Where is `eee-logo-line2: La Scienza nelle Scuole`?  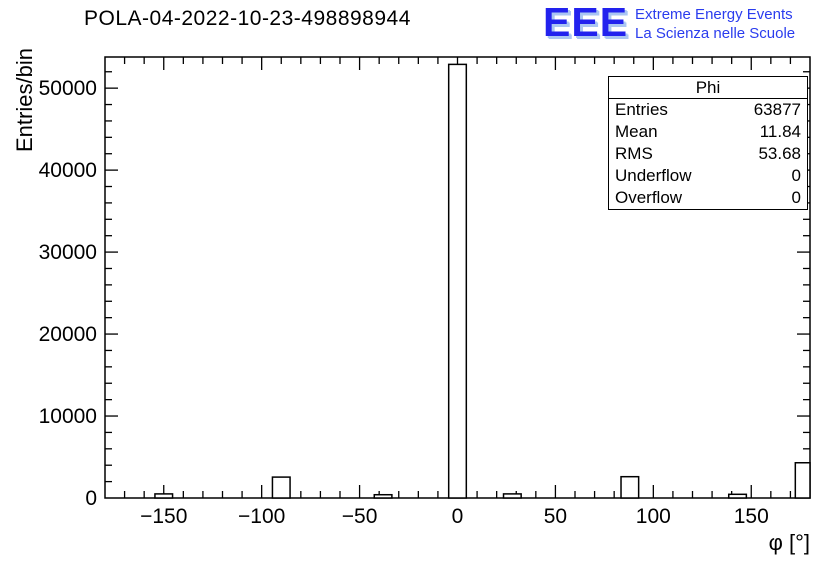 eee-logo-line2: La Scienza nelle Scuole is located at coordinates (715, 33).